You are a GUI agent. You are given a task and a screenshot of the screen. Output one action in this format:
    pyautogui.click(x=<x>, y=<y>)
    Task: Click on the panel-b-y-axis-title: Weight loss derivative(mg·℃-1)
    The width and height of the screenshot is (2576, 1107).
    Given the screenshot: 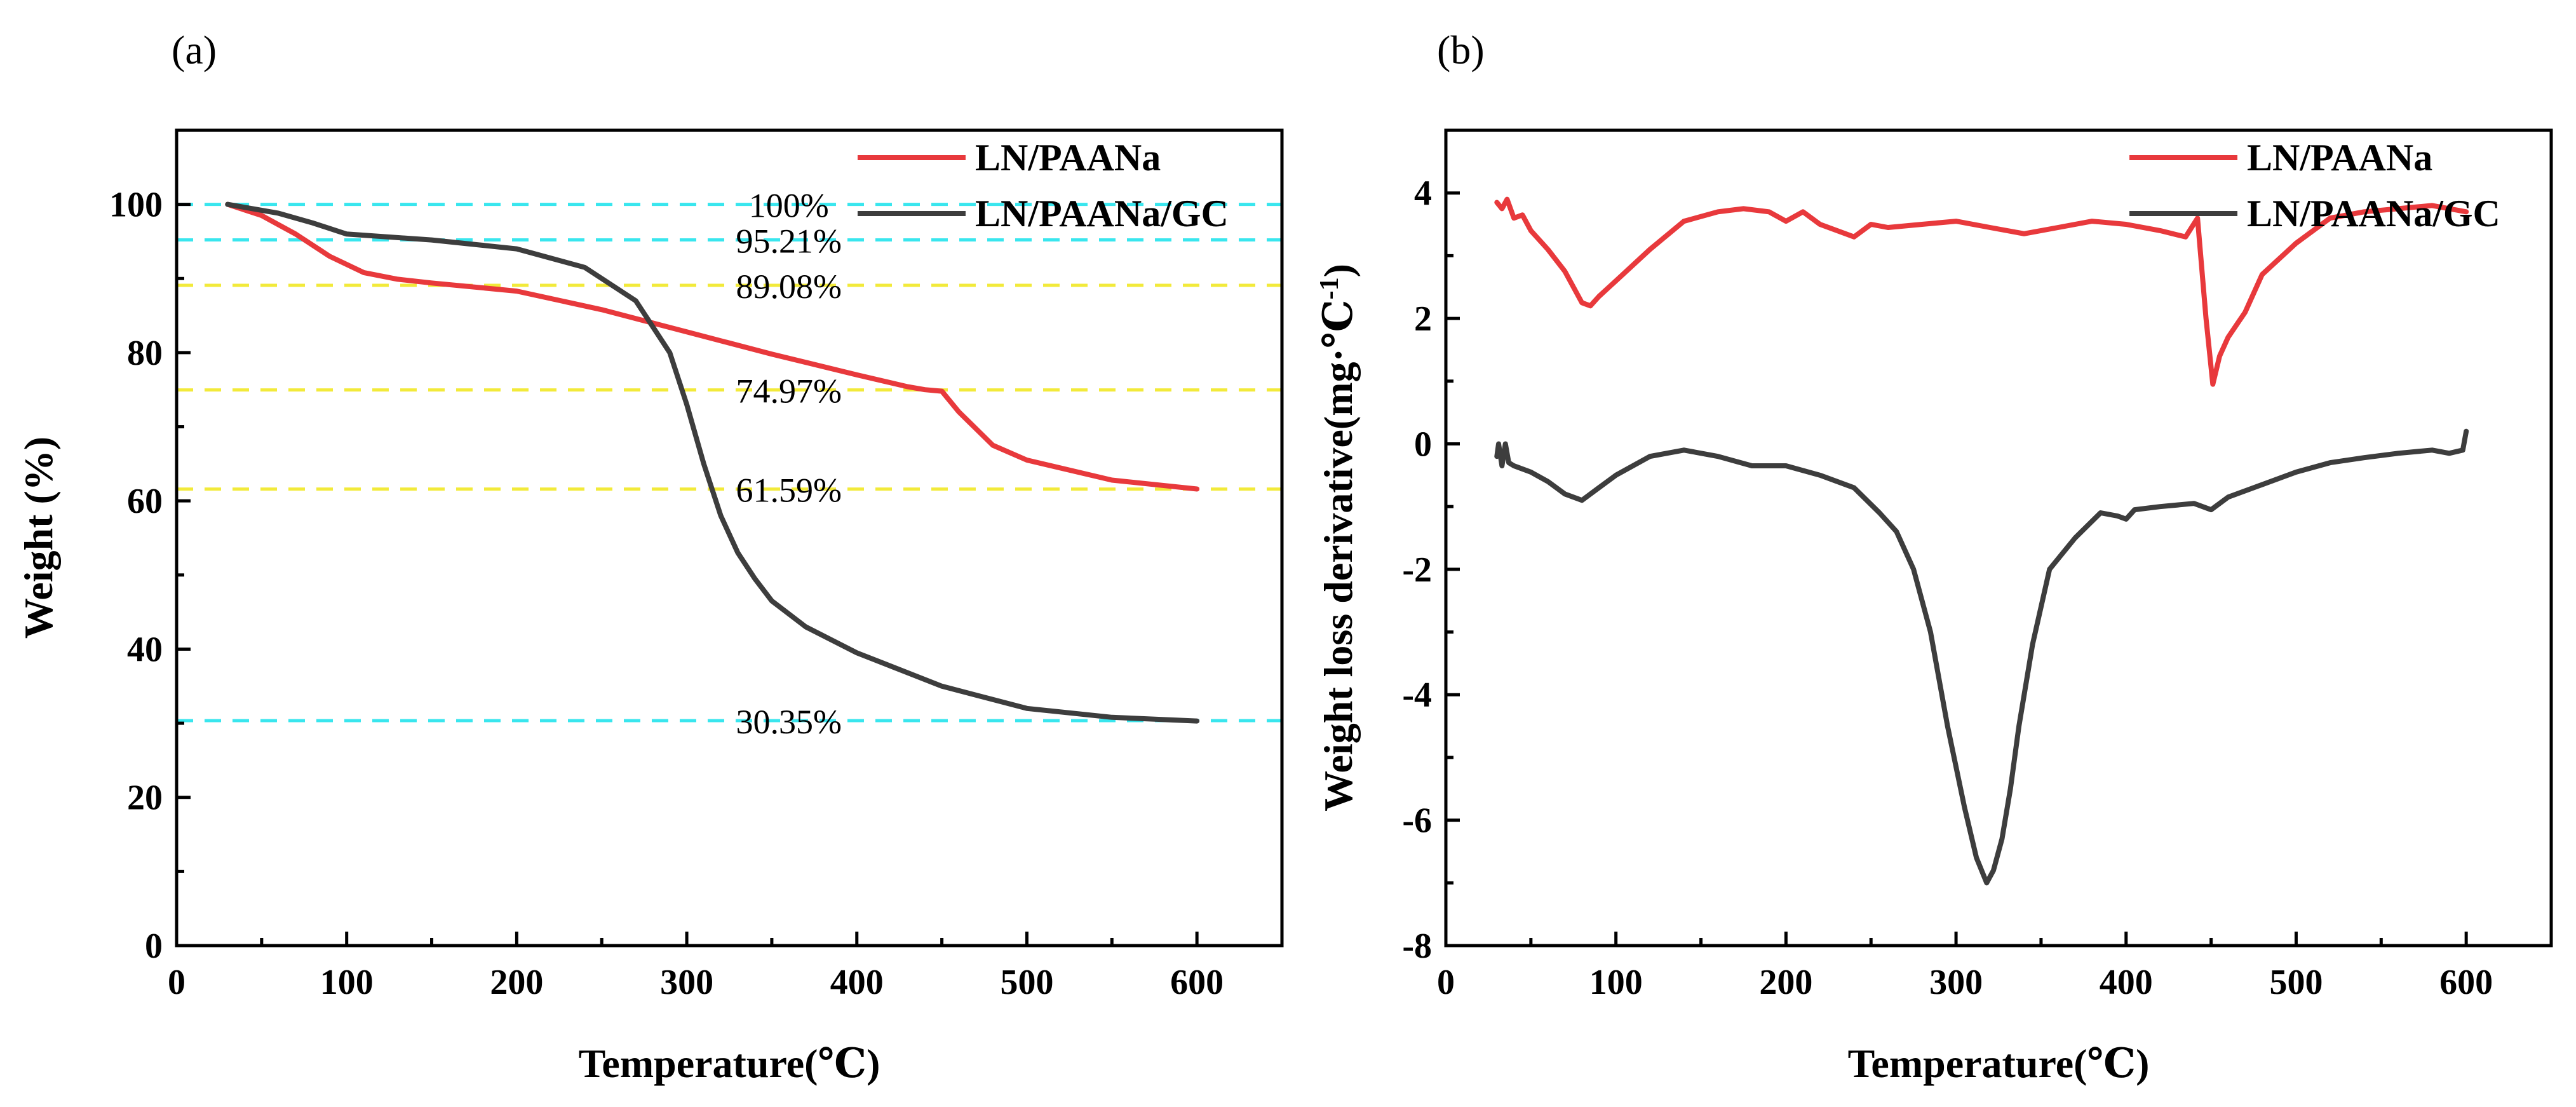 What is the action you would take?
    pyautogui.click(x=1338, y=538)
    